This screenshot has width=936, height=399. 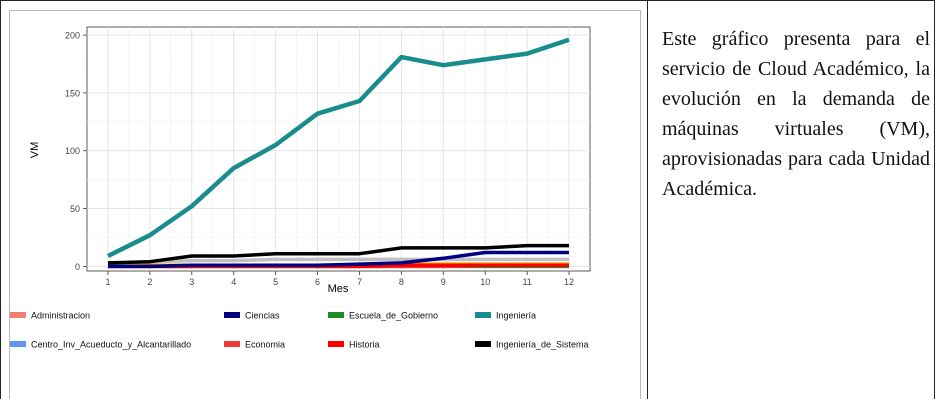 I want to click on x-tick-label: 9, so click(x=443, y=282).